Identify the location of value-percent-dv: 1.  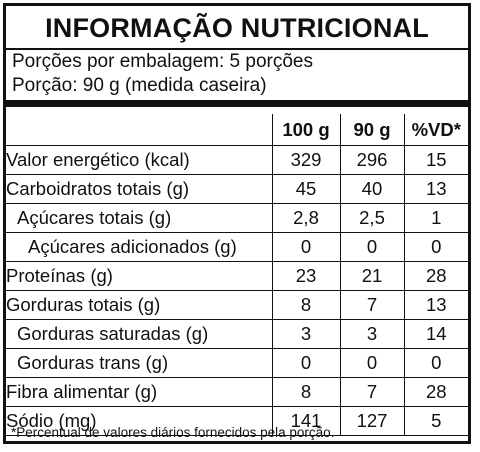
(435, 218).